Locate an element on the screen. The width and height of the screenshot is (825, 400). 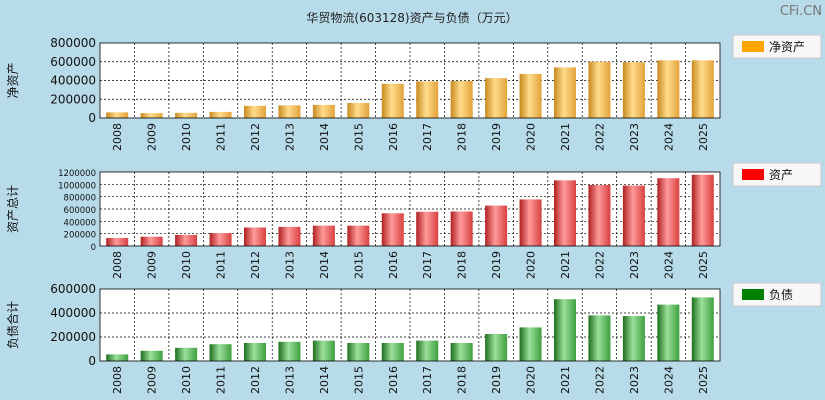
legend: 负债 is located at coordinates (777, 294).